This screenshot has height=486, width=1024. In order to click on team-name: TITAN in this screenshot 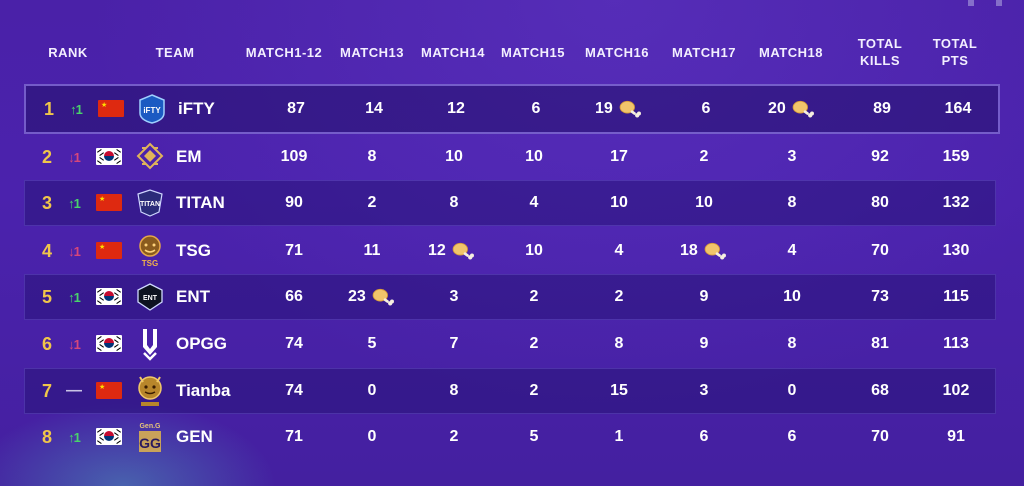, I will do `click(200, 202)`.